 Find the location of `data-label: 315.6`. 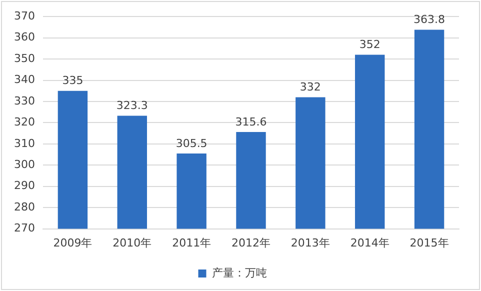

data-label: 315.6 is located at coordinates (251, 121).